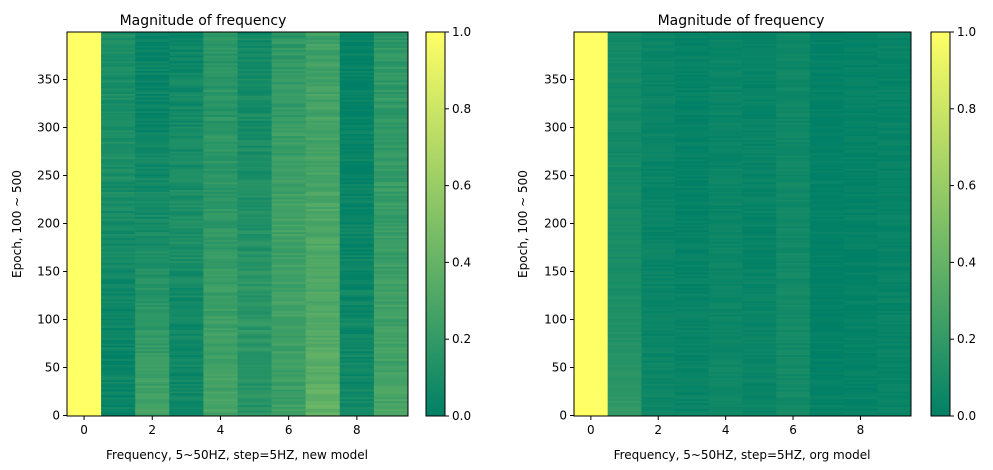 The image size is (993, 470). Describe the element at coordinates (221, 430) in the screenshot. I see `x-tick-label: 4` at that location.